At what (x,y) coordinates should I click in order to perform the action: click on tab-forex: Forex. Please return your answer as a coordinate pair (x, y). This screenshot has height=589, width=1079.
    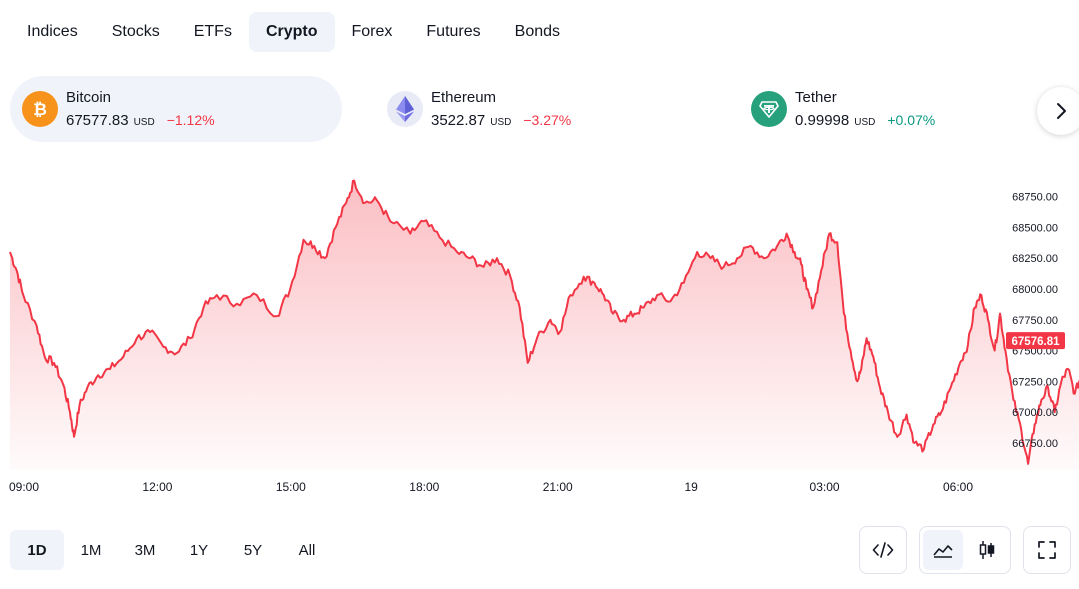
    Looking at the image, I should click on (372, 31).